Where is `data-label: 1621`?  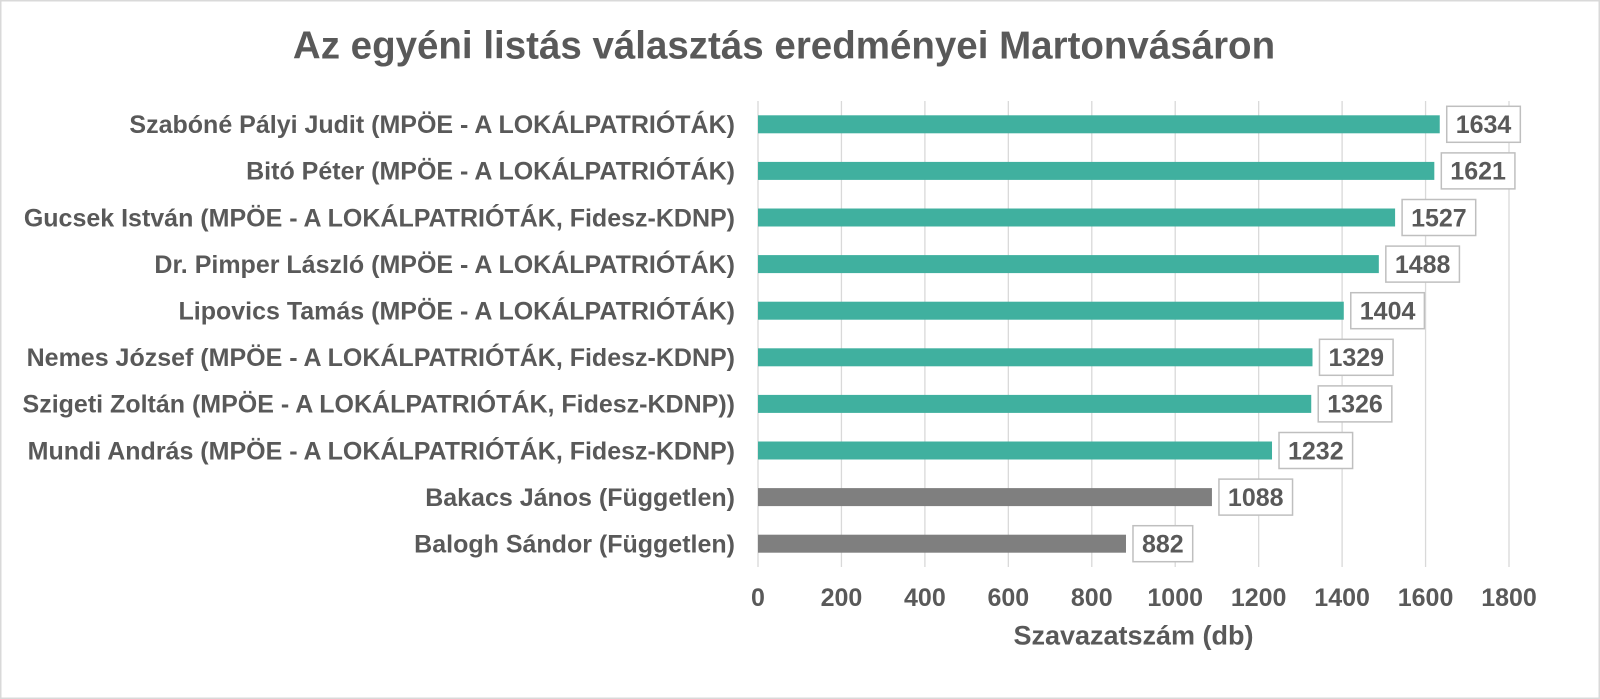
data-label: 1621 is located at coordinates (1478, 172).